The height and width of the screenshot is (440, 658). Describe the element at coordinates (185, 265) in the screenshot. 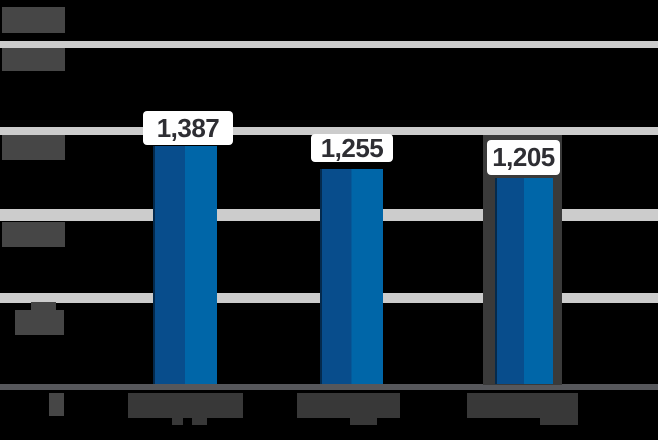

I see `bar-series1-cat1` at that location.